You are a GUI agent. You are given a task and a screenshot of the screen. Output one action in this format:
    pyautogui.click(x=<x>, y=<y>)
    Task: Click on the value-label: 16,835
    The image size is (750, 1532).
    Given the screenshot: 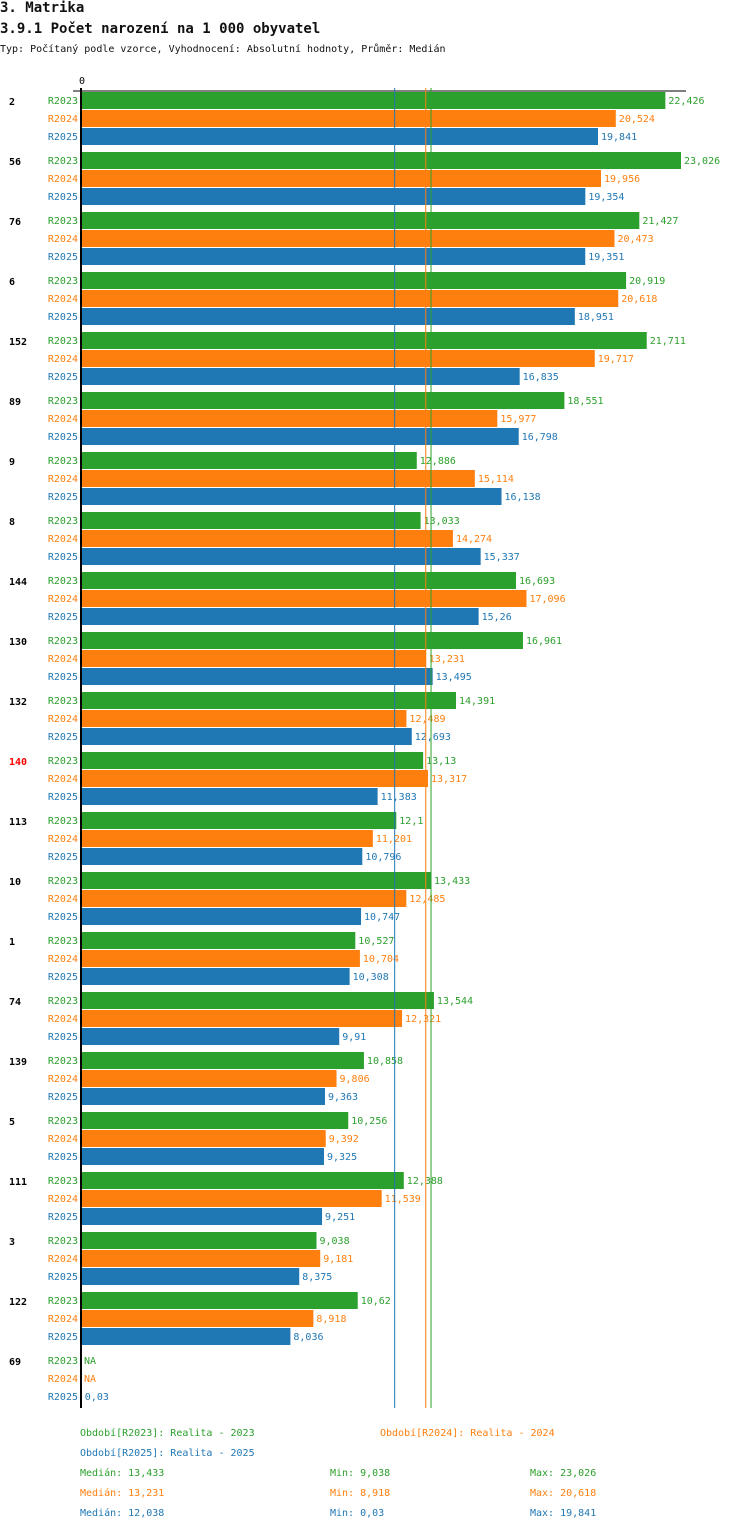 What is the action you would take?
    pyautogui.click(x=541, y=377)
    